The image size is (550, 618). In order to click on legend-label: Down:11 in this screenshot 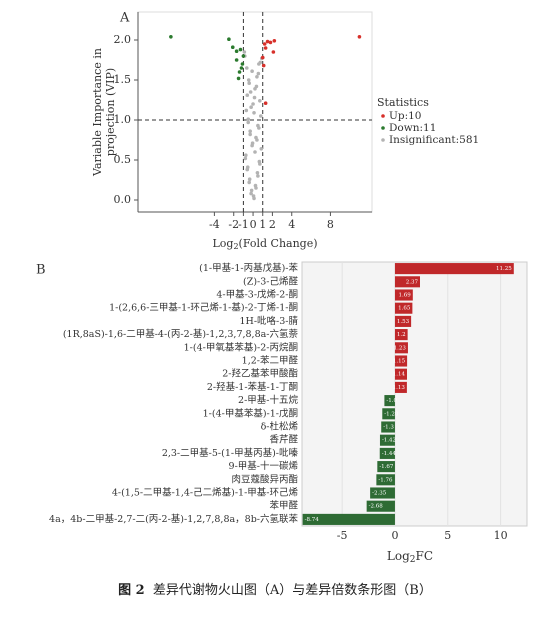, I will do `click(412, 128)`.